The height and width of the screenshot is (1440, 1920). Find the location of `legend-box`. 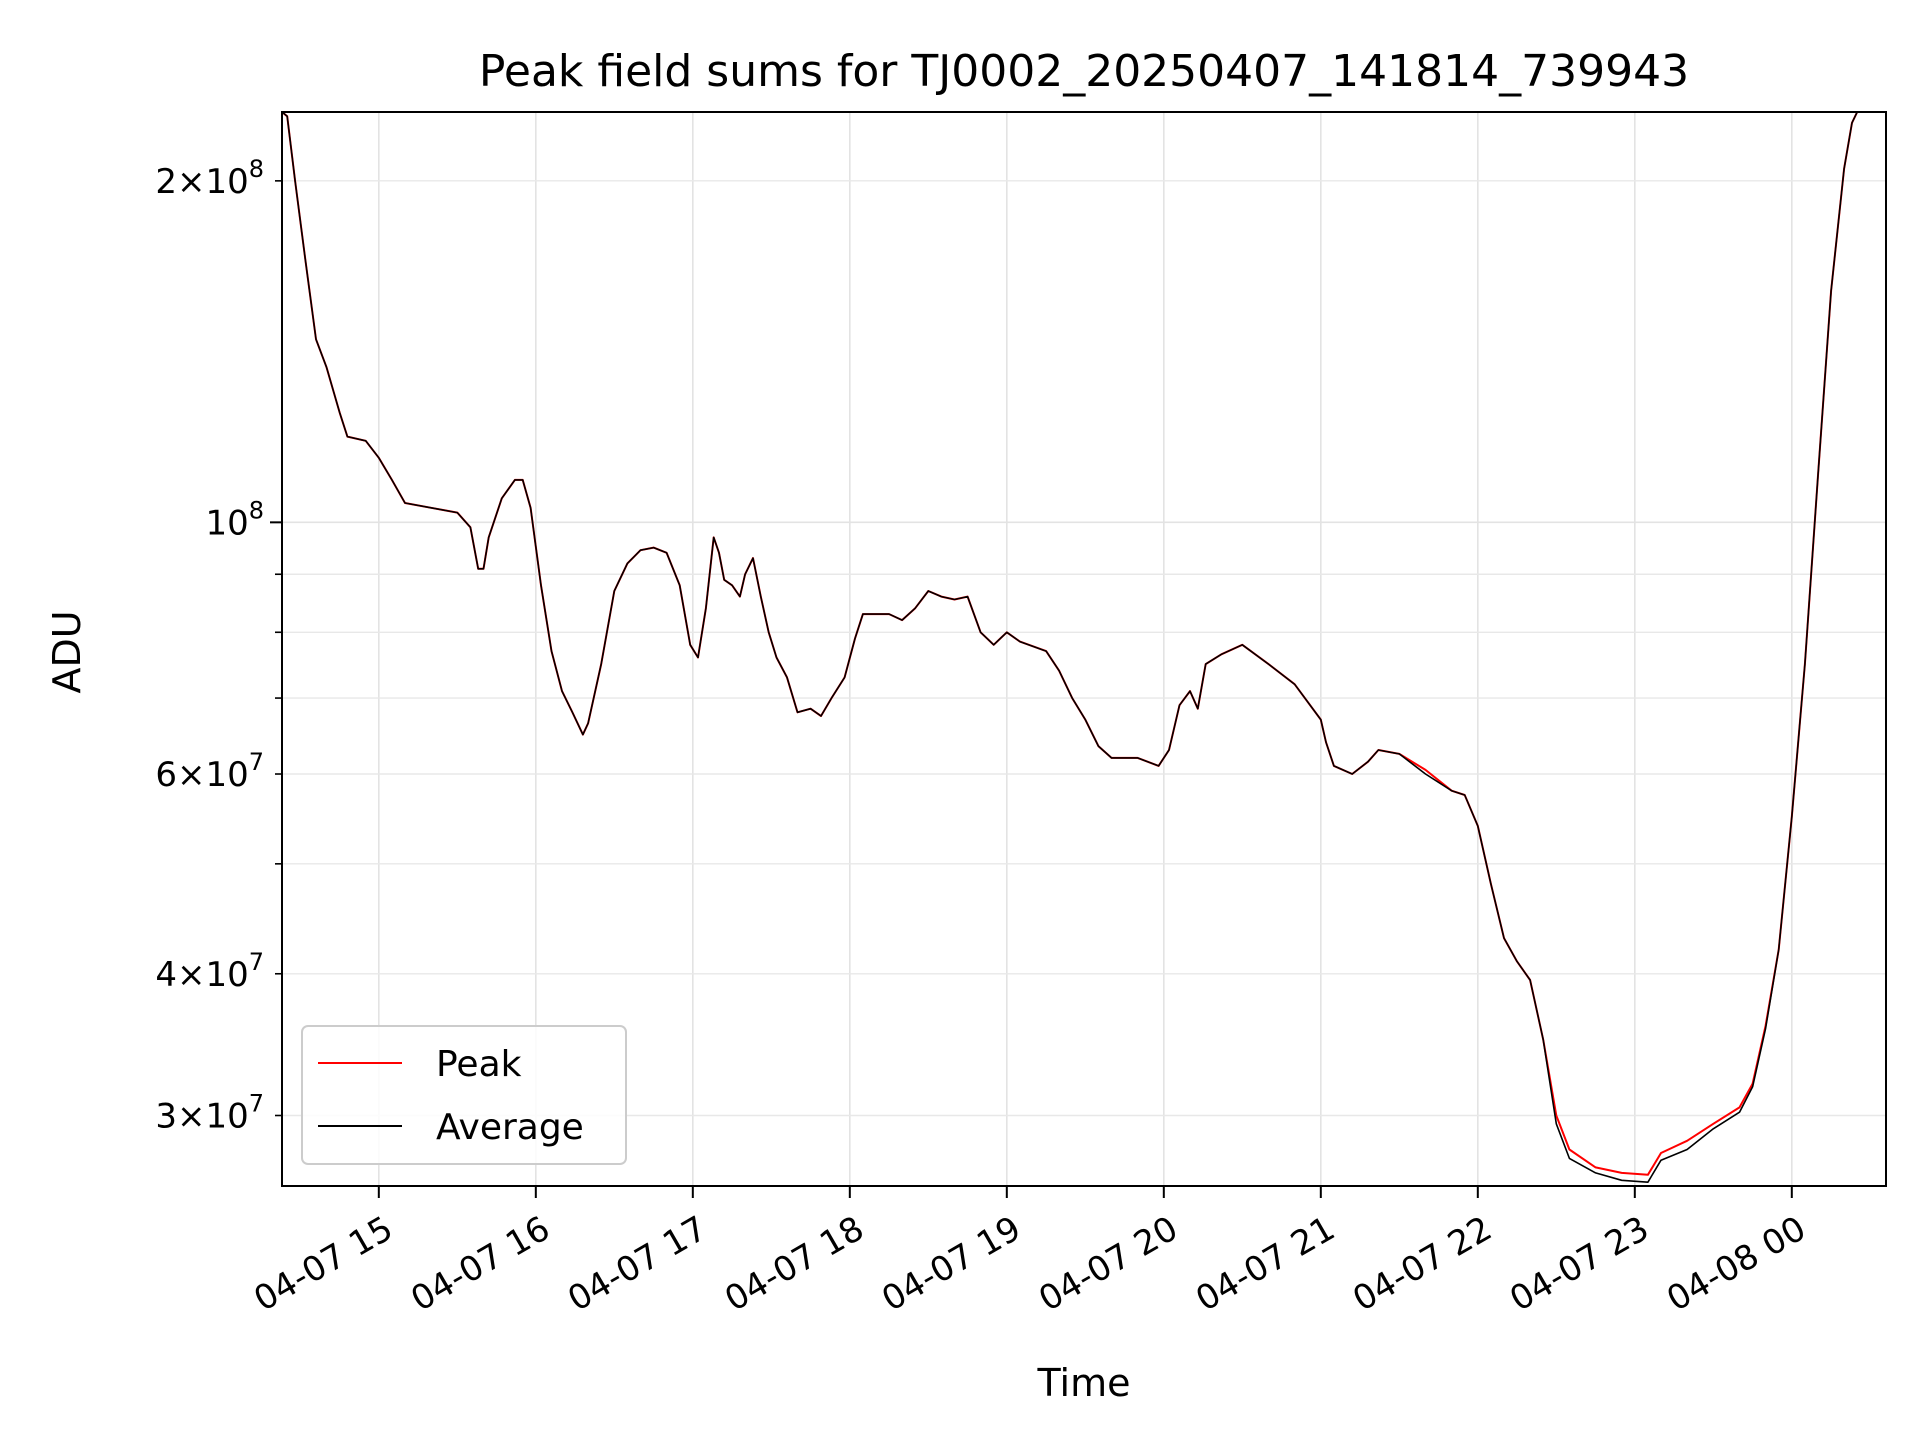

legend-box is located at coordinates (464, 1095).